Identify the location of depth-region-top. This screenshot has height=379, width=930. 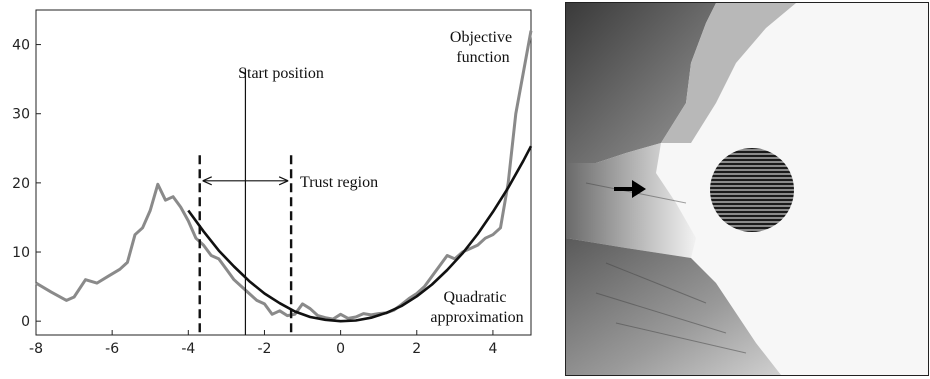
(641, 83).